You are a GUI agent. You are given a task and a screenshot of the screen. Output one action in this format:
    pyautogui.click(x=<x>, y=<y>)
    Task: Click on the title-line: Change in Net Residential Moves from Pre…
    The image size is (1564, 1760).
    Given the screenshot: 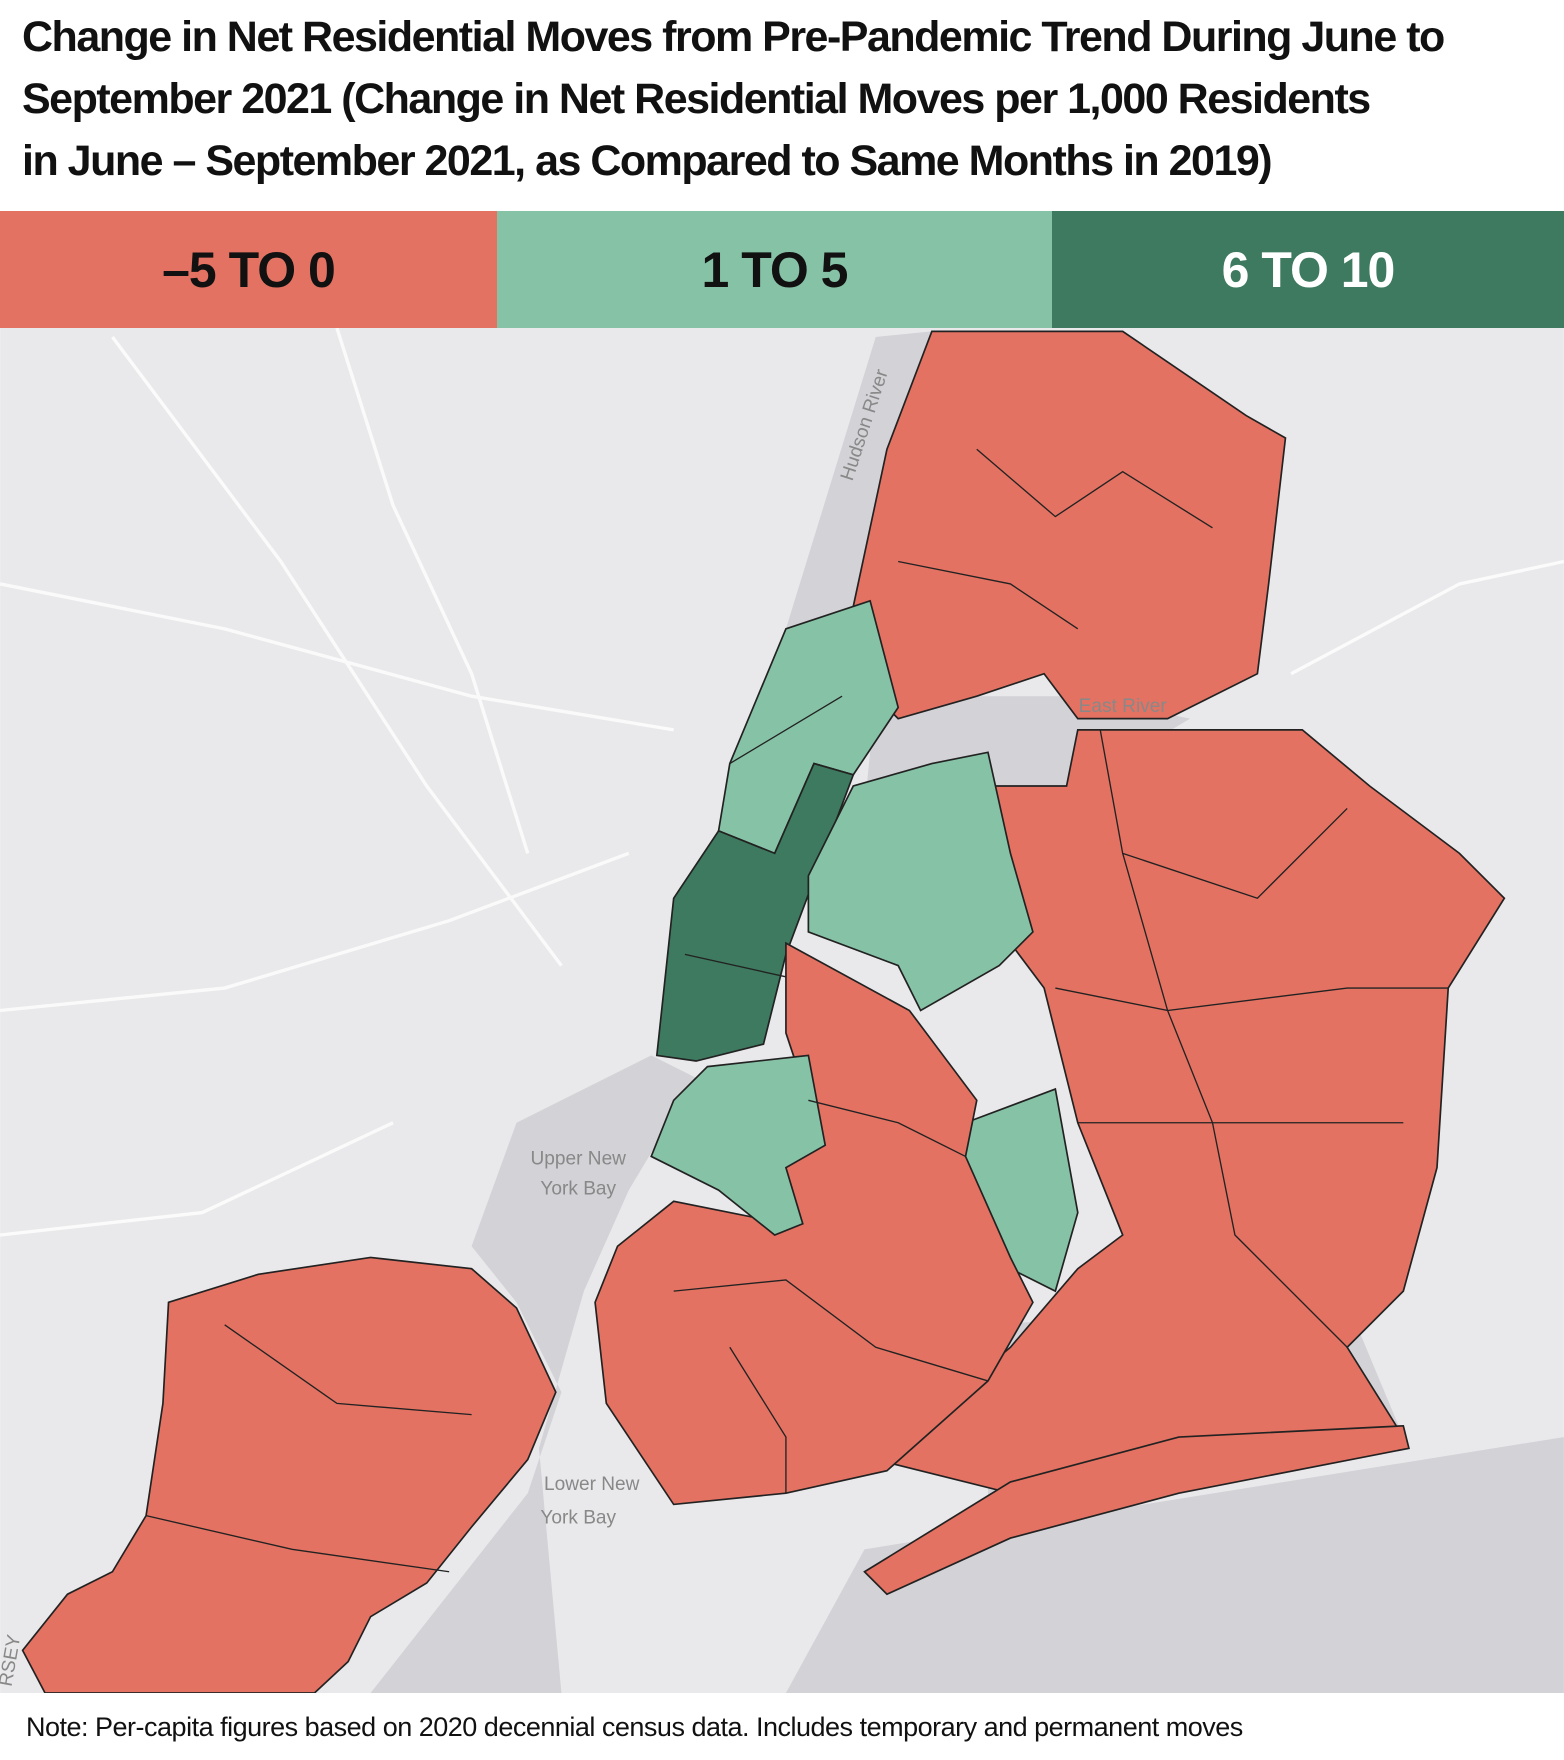 What is the action you would take?
    pyautogui.click(x=733, y=37)
    